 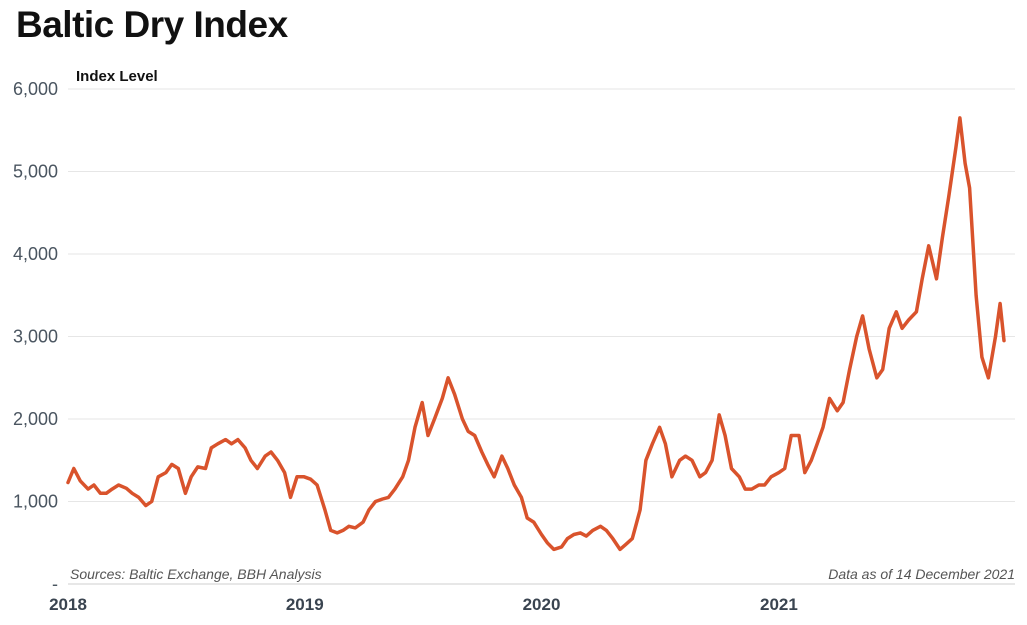 I want to click on x-tick-label: 2020, so click(x=542, y=604).